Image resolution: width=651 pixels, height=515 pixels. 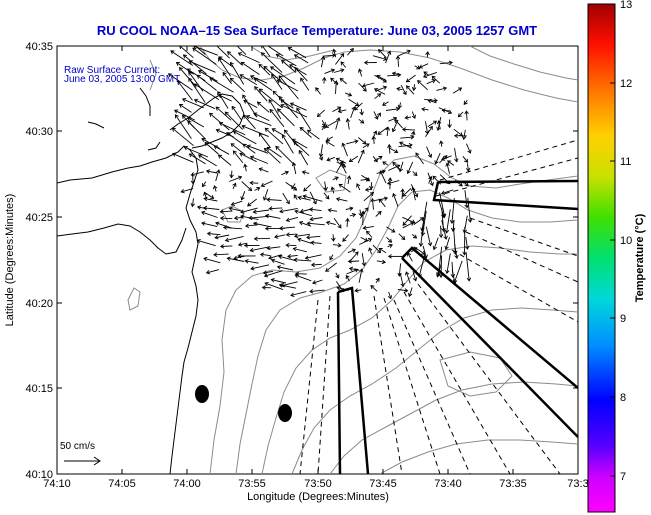 What do you see at coordinates (77, 446) in the screenshot?
I see `scale-label: 50 cm/s` at bounding box center [77, 446].